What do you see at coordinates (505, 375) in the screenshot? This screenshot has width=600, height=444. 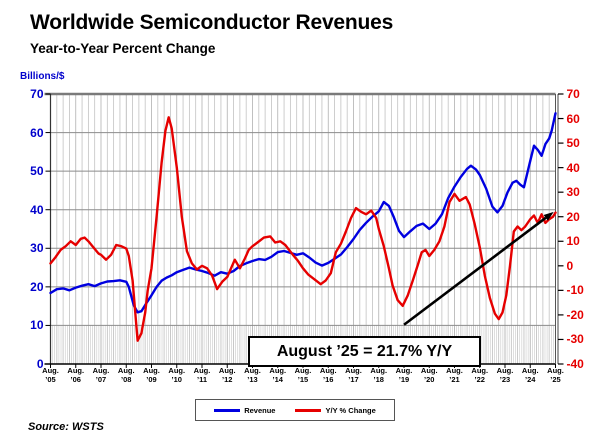 I see `x-axis-tick-label: Aug. ’23` at bounding box center [505, 375].